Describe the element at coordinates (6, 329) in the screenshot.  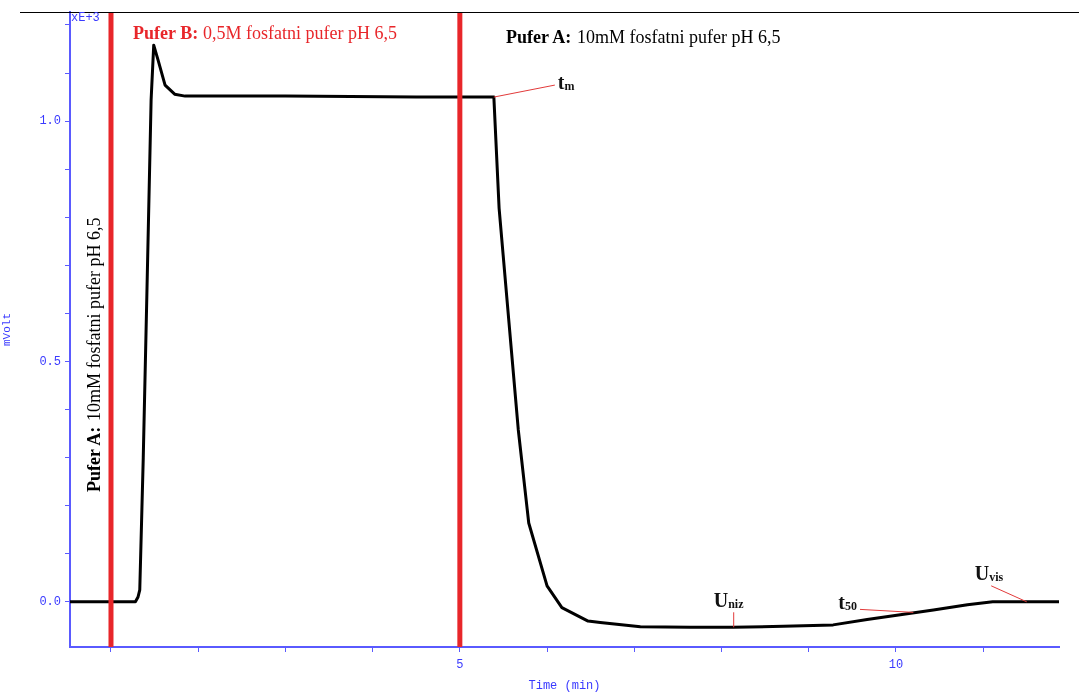
I see `y-axis-title: mVolt` at that location.